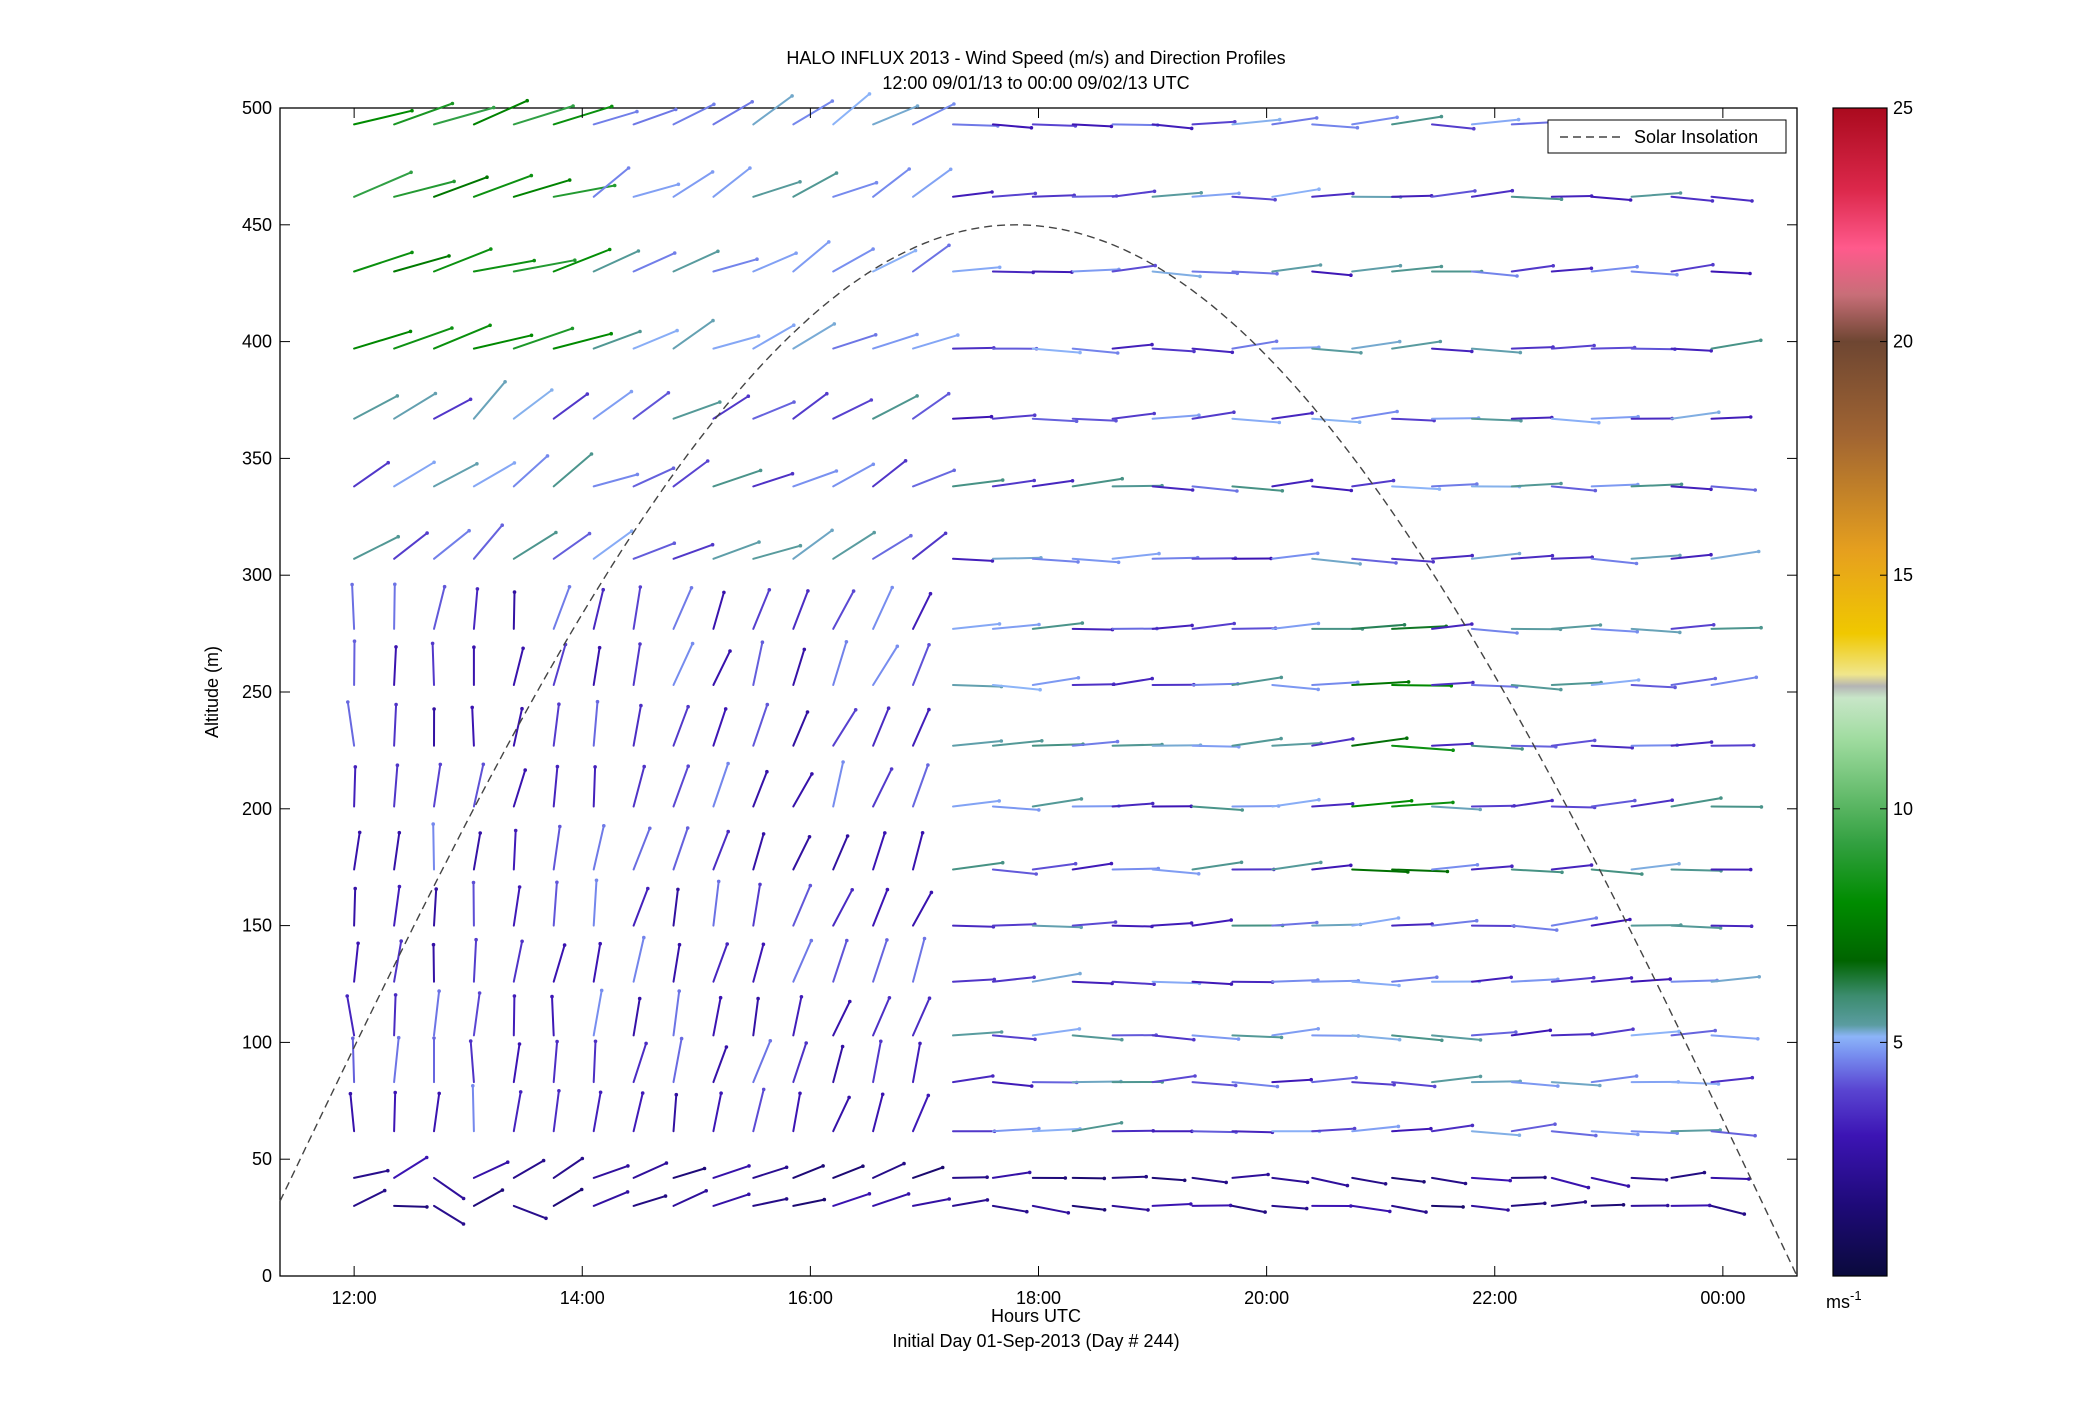 The image size is (2098, 1425). Describe the element at coordinates (1722, 1298) in the screenshot. I see `x-tick-label: 00:00` at that location.